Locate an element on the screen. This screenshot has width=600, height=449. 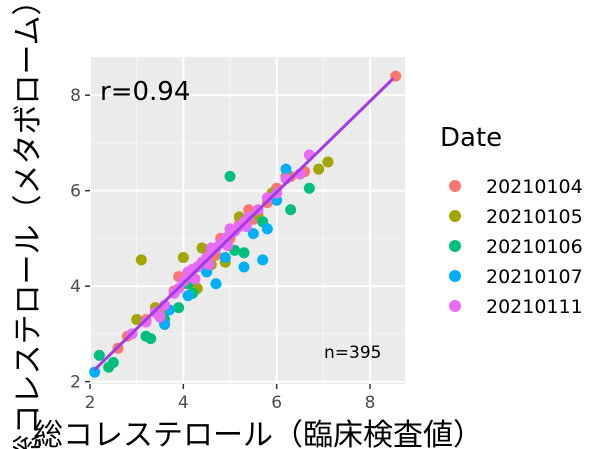
y-tick-label: 8 is located at coordinates (75, 96).